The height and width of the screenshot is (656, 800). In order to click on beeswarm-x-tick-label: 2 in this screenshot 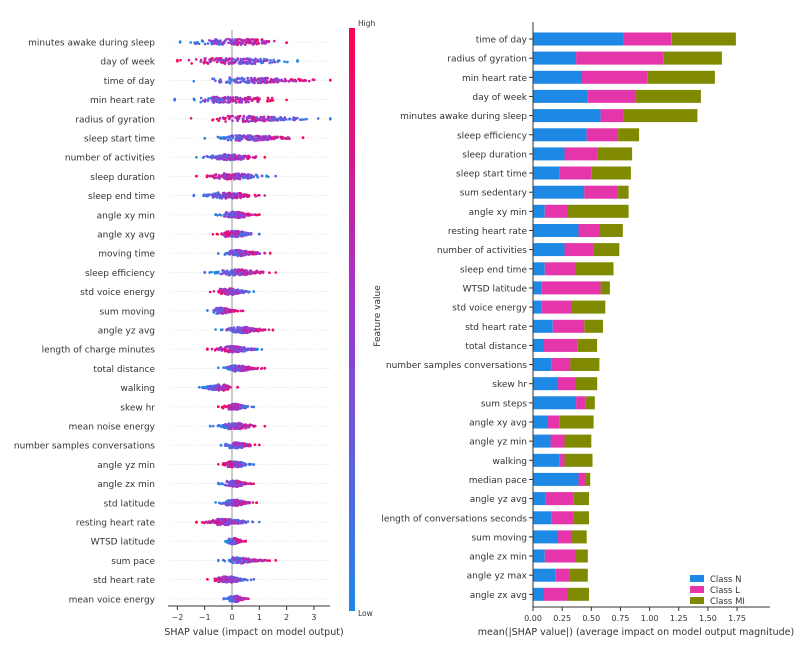, I will do `click(286, 617)`.